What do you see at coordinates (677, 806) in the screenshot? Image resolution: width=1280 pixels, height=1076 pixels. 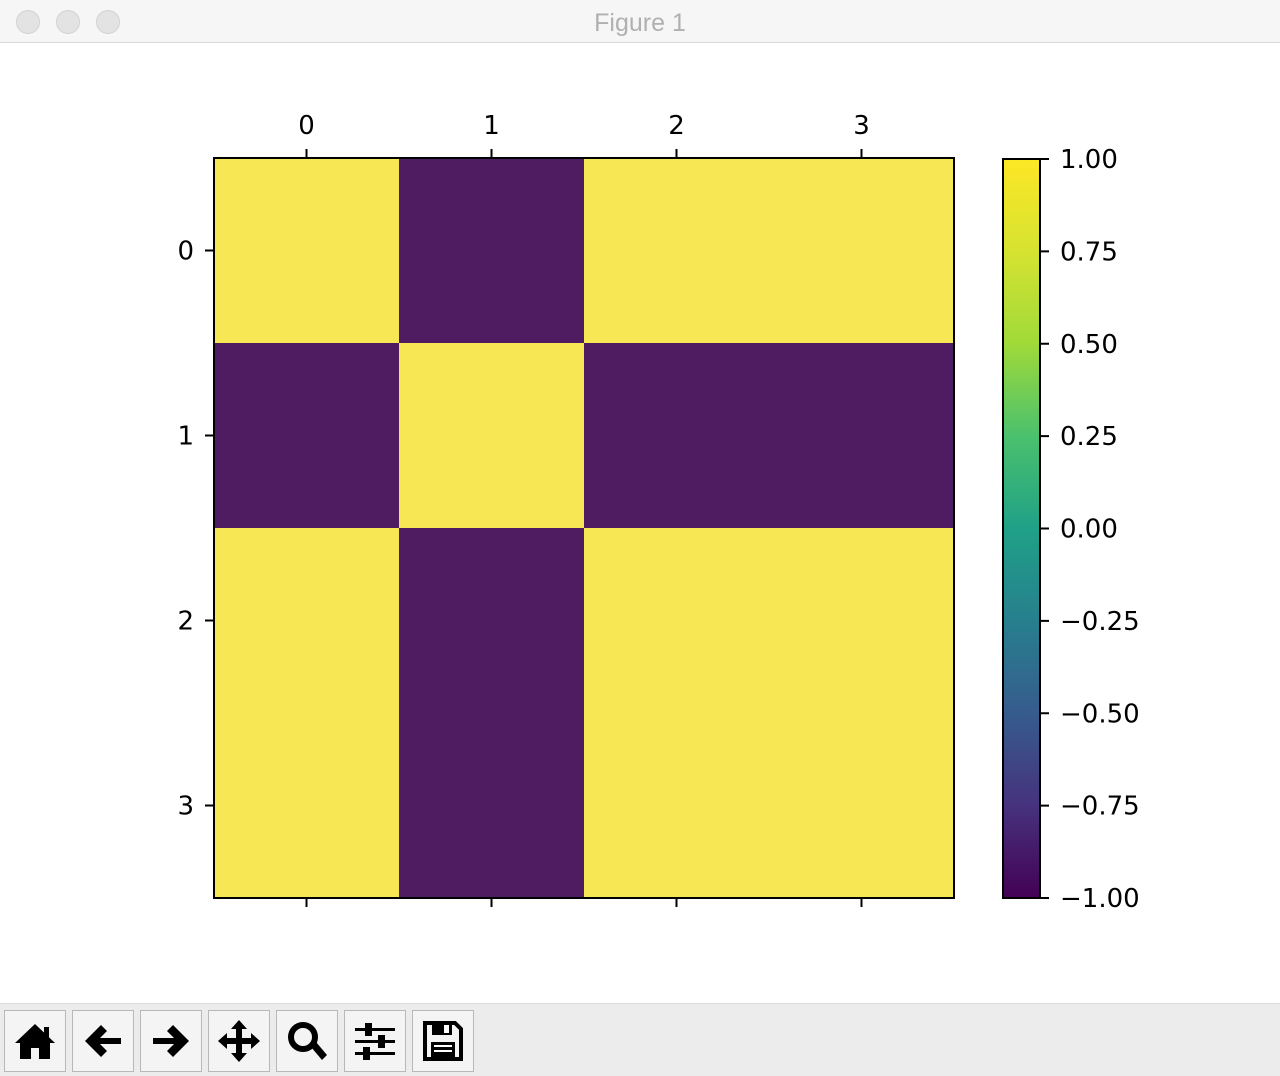 I see `heatmap-cell-r3-c2` at bounding box center [677, 806].